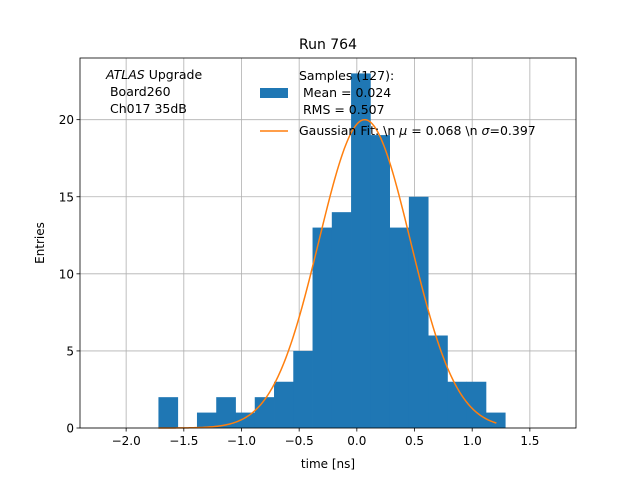 This screenshot has height=480, width=640. Describe the element at coordinates (325, 438) in the screenshot. I see `x-axis-ticks: −2.0 −1.5 −1.0 −0.5 0.0 0.5 1.0 1.5` at that location.